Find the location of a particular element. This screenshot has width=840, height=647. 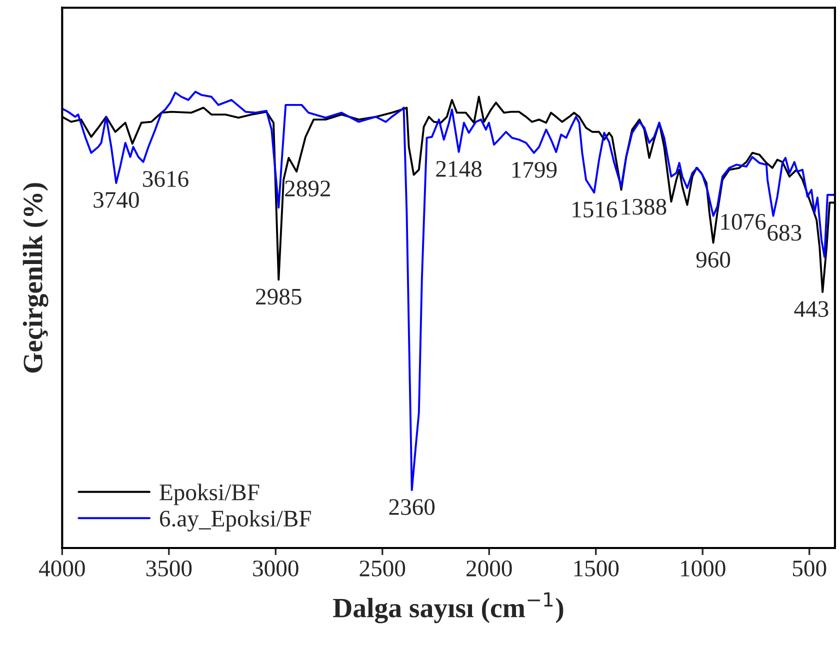

annotation: 2148 is located at coordinates (459, 168).